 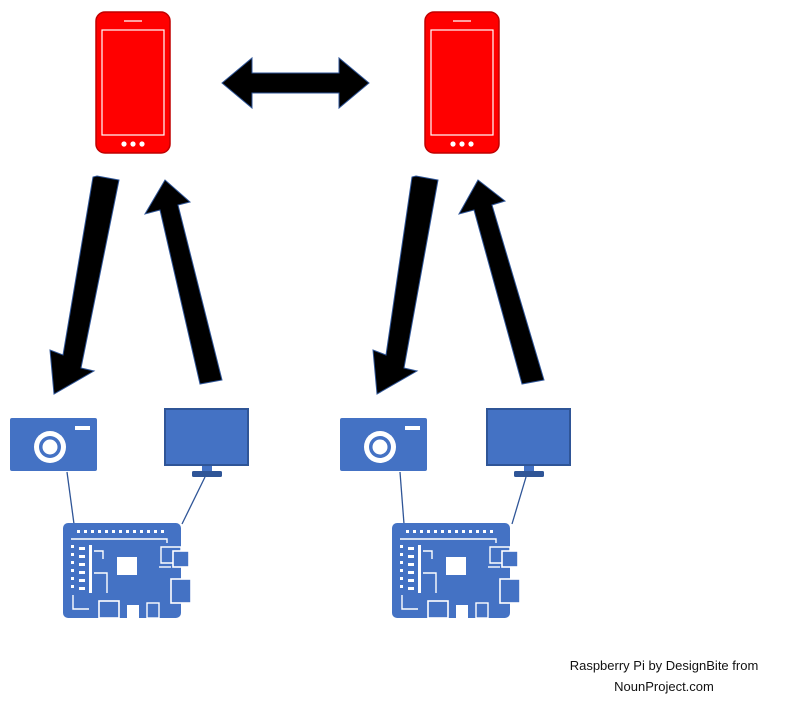 What do you see at coordinates (664, 686) in the screenshot?
I see `credit-line-2: NounProject.com` at bounding box center [664, 686].